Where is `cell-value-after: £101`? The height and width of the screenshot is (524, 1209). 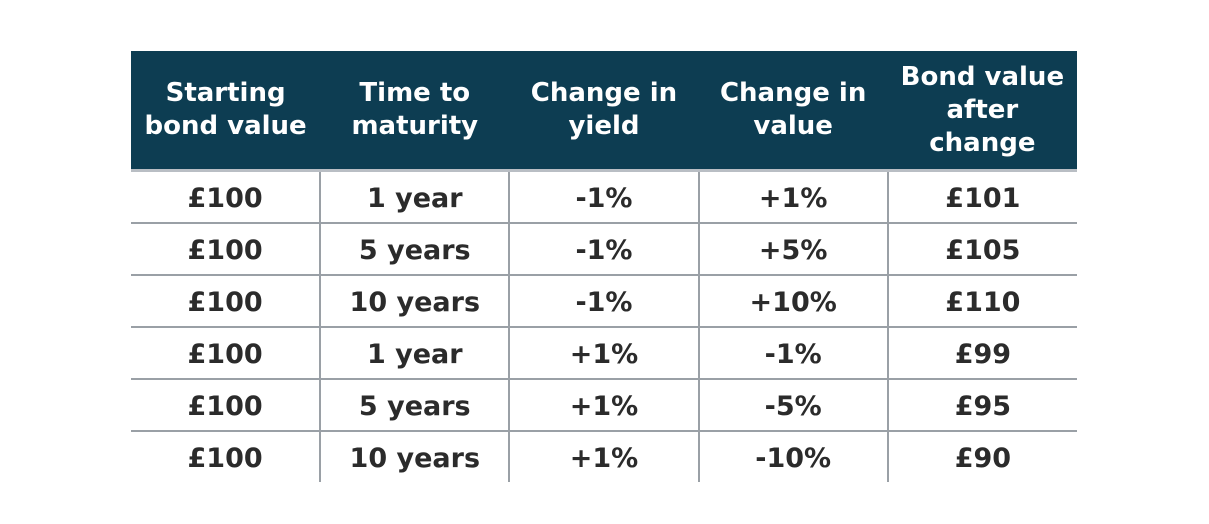 cell-value-after: £101 is located at coordinates (981, 197).